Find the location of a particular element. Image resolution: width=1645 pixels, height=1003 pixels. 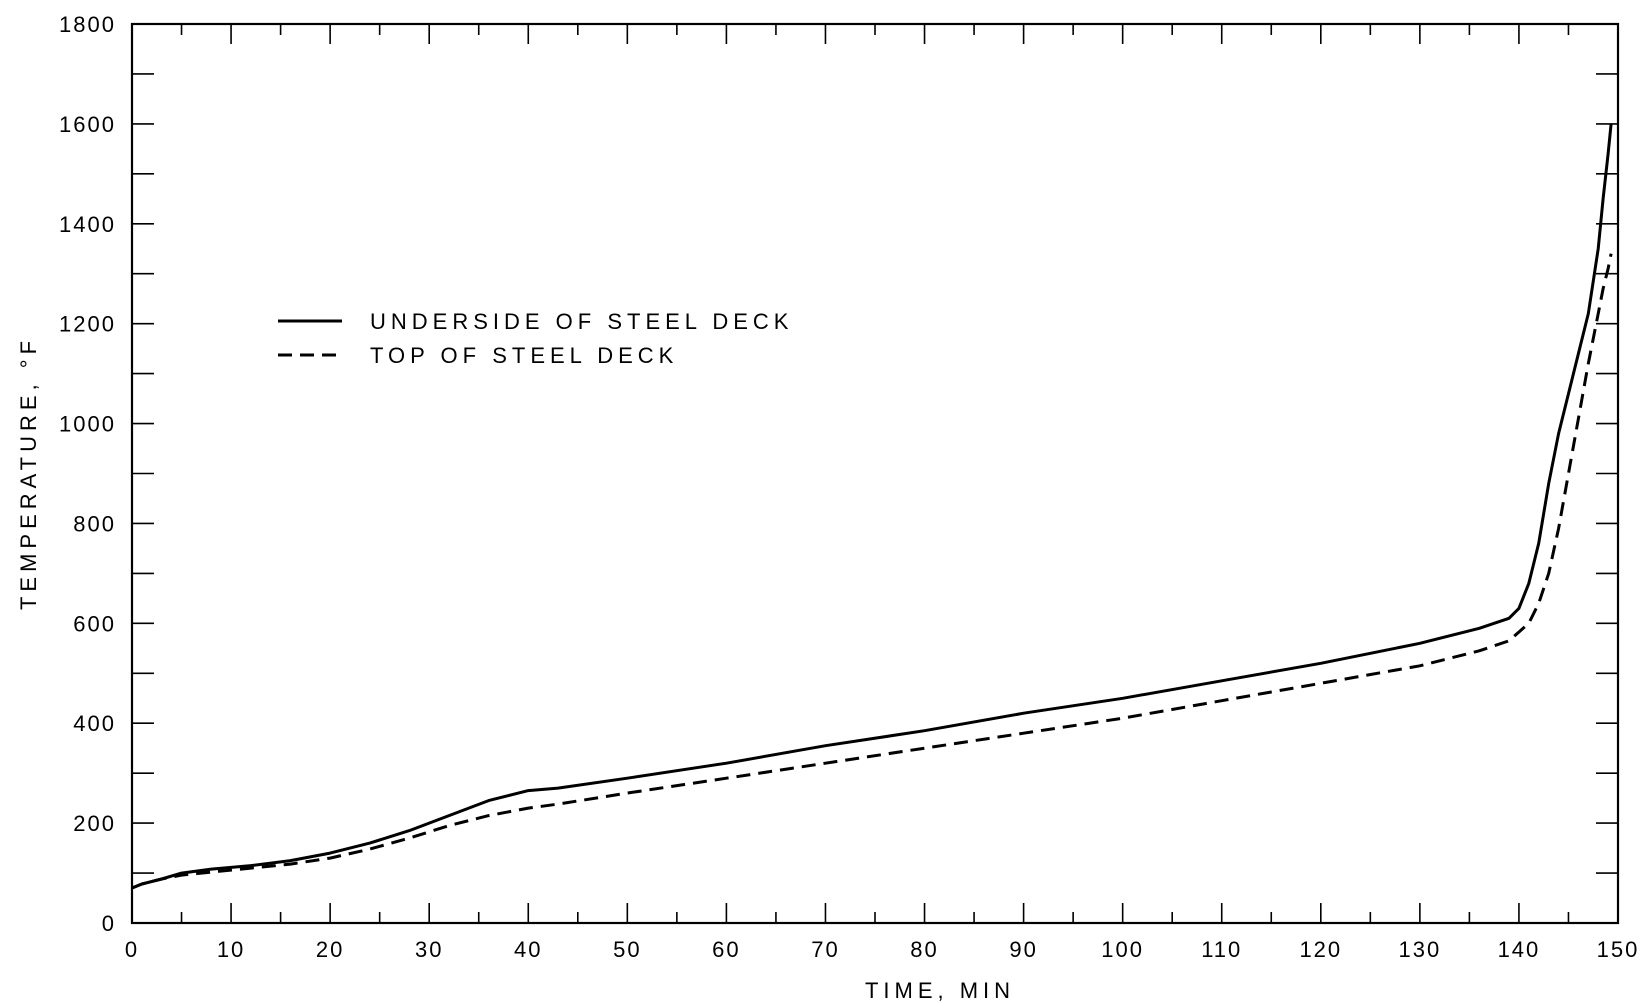

x-tick-label: 140 is located at coordinates (1519, 949).